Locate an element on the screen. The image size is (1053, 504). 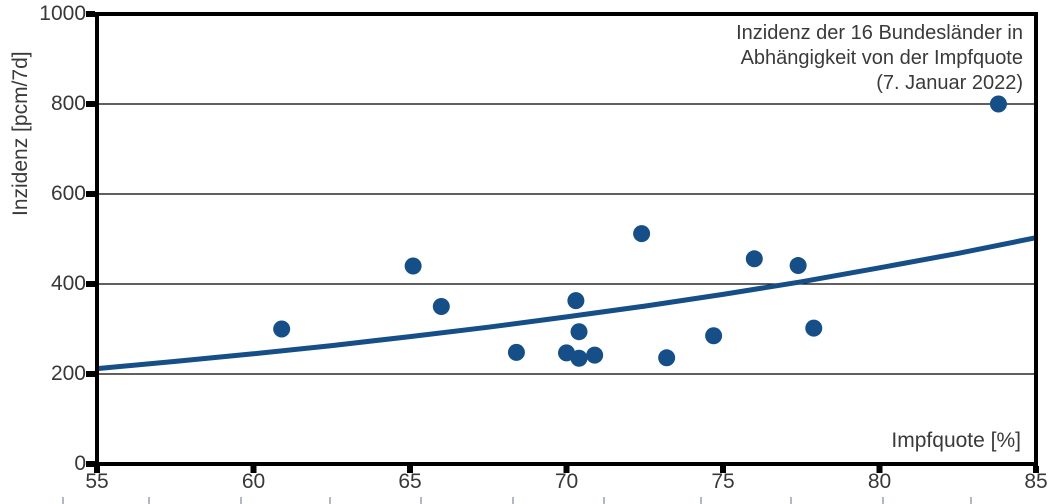
x-tick-label: 55 is located at coordinates (97, 481).